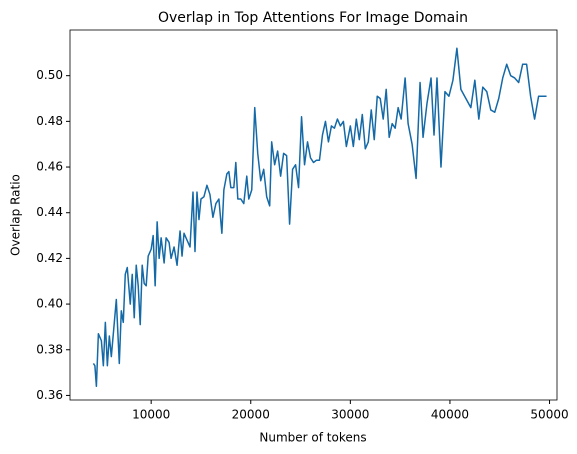  I want to click on y-tick-label: 0.44, so click(49, 212).